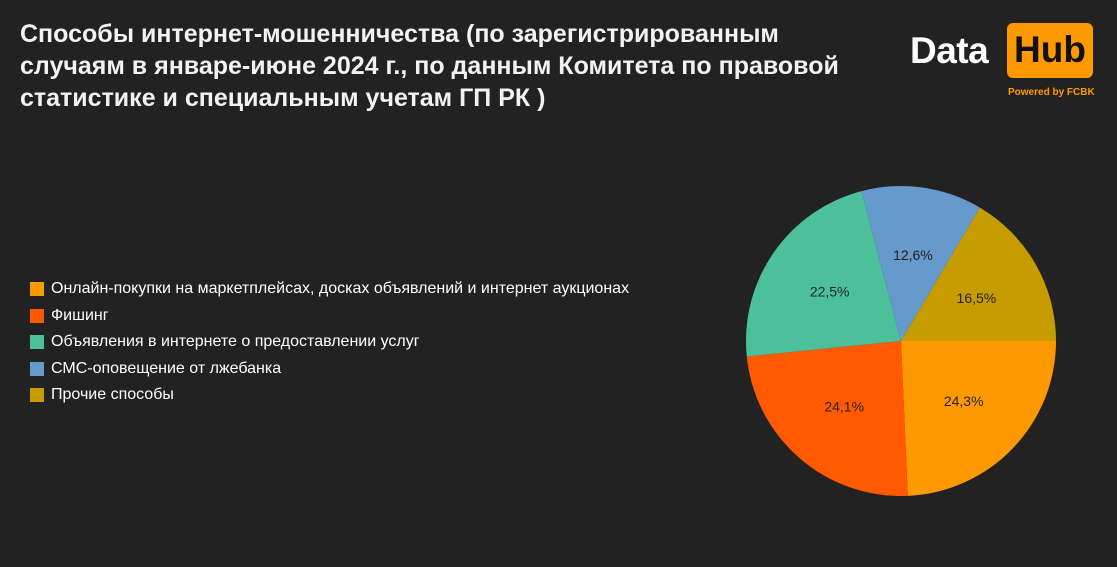 This screenshot has width=1117, height=567. What do you see at coordinates (80, 315) in the screenshot?
I see `legend-label: Фишинг` at bounding box center [80, 315].